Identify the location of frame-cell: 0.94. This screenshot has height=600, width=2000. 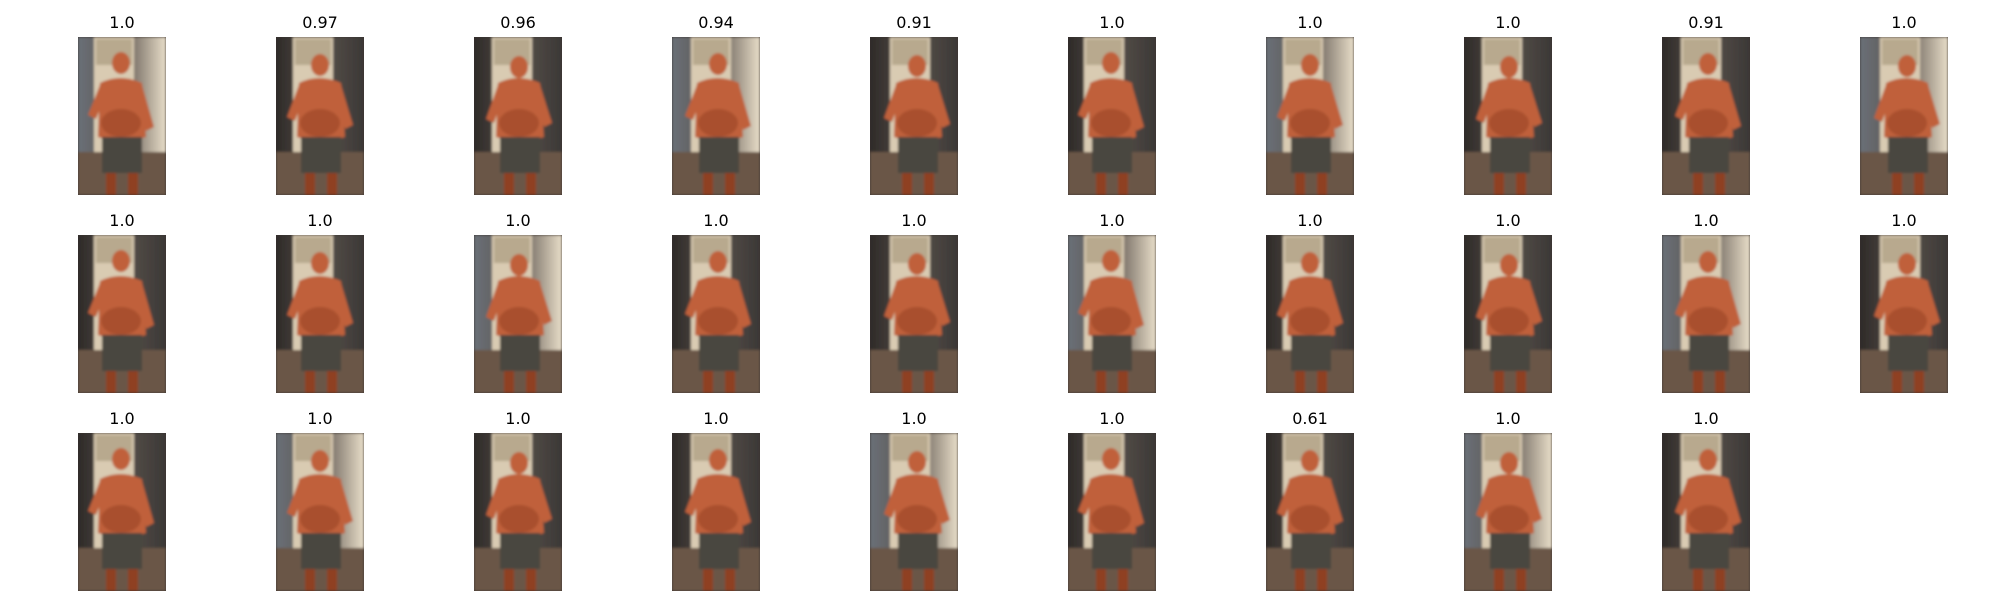
(716, 104).